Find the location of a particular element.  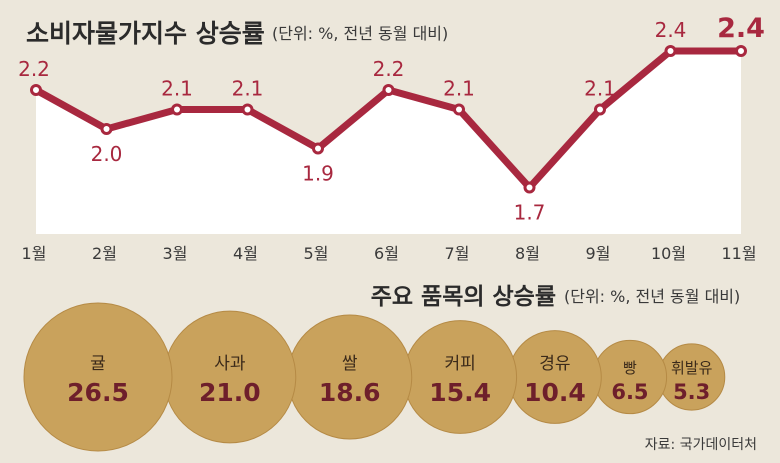

x-tick-label: 11월 is located at coordinates (738, 253).